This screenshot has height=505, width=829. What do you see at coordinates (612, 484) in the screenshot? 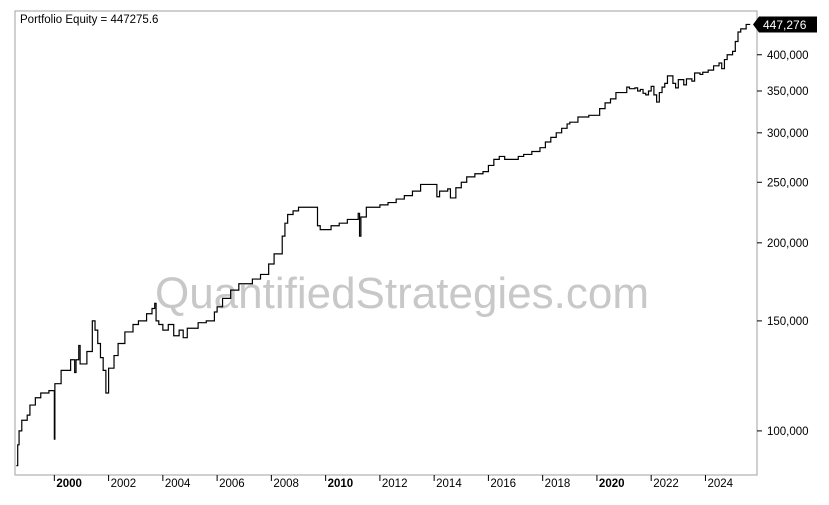
I see `x-tick-label: 2020` at bounding box center [612, 484].